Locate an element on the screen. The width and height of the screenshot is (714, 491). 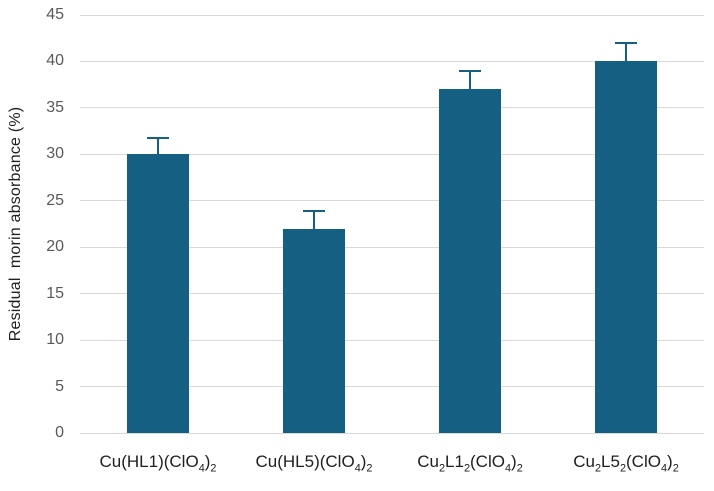
y-tick-label: 10 is located at coordinates (55, 340).